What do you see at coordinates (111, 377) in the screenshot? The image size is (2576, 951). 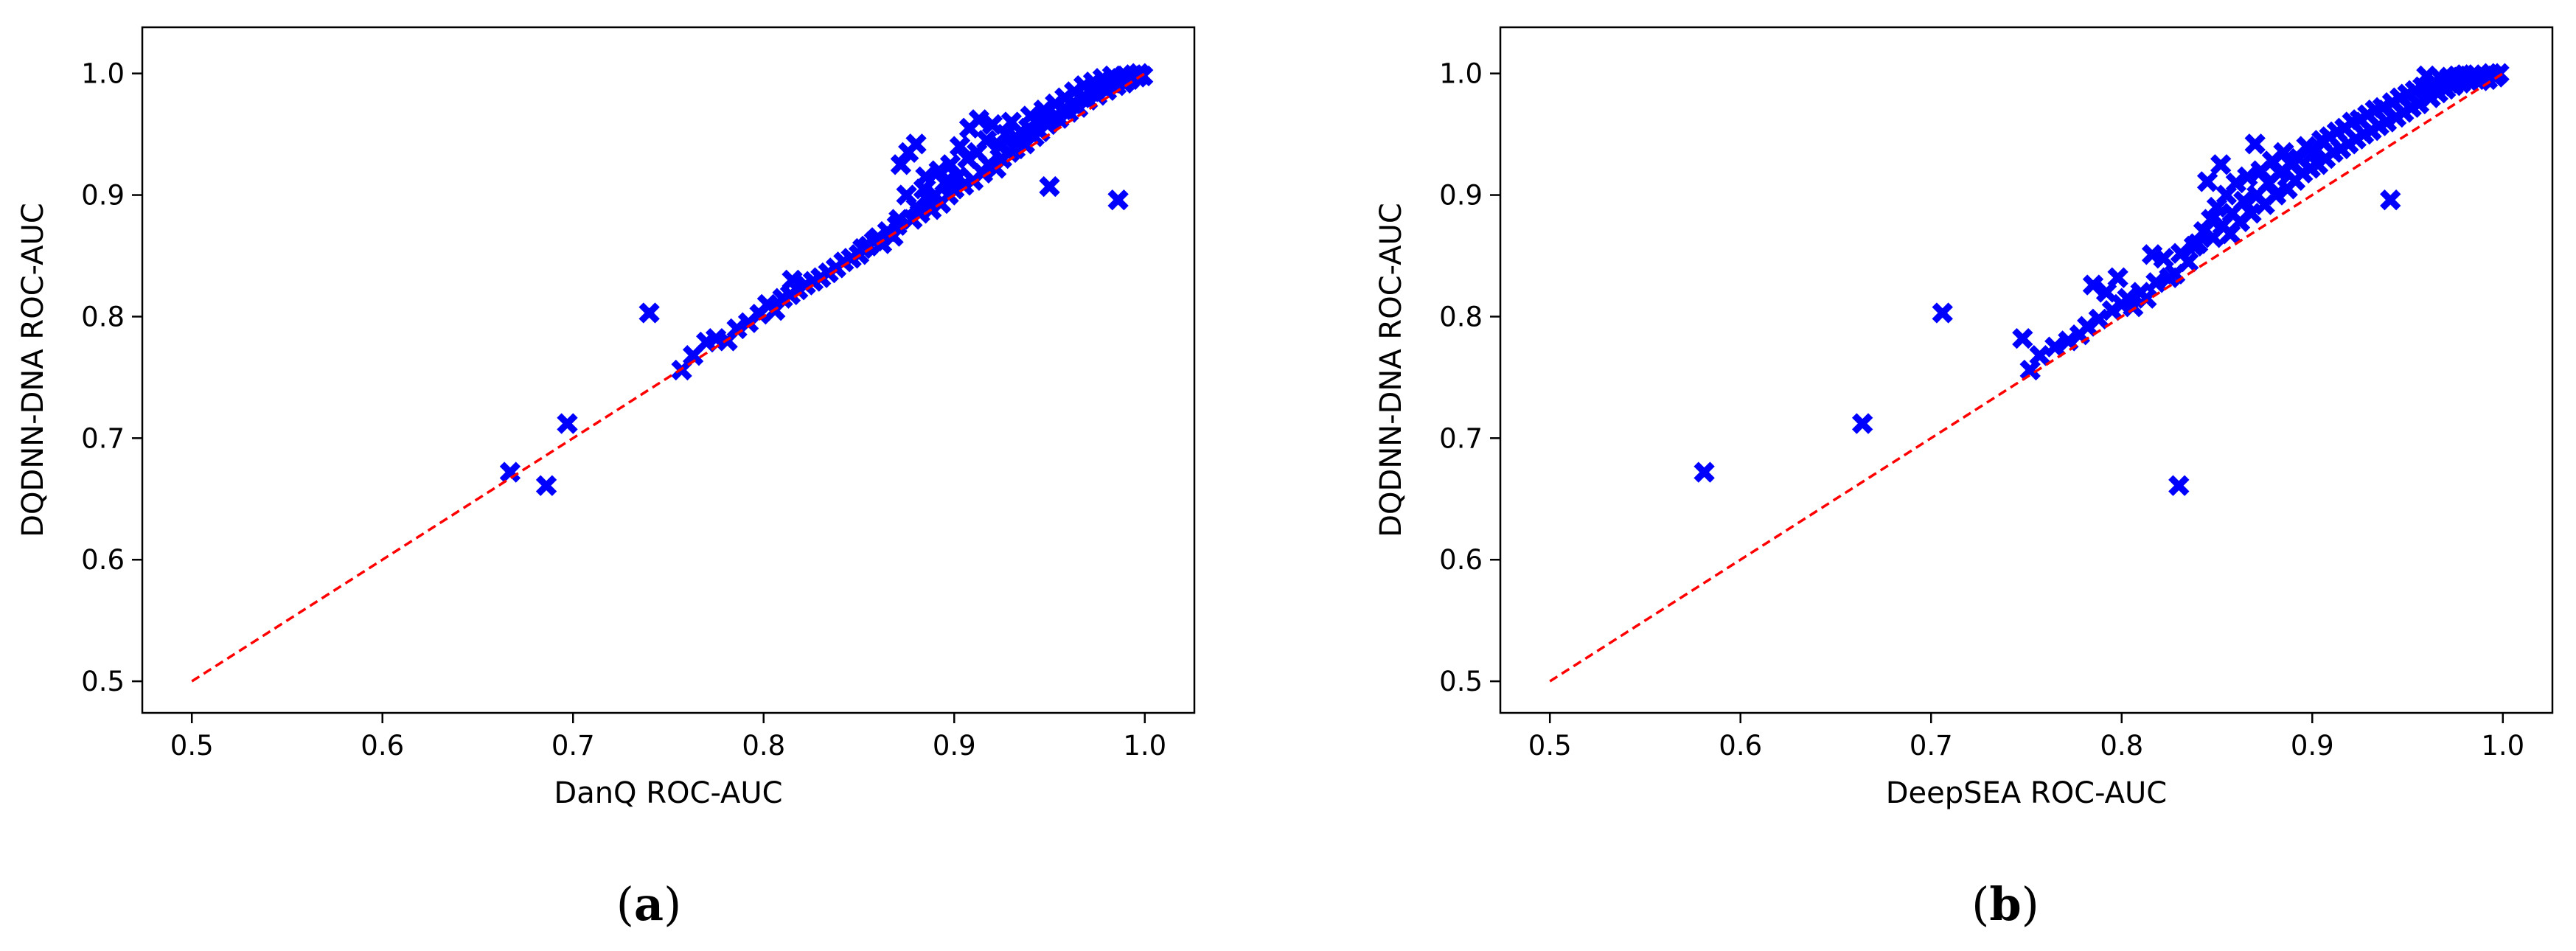 I see `y-axis-ticks-a: 0.5 0.6 0.7 0.8 0.9 1.0` at bounding box center [111, 377].